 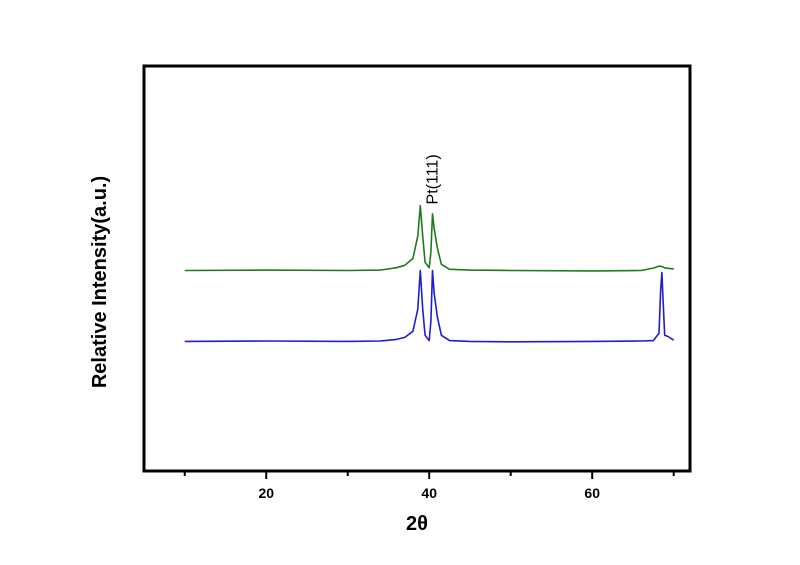 I want to click on x-axis-ticks: 20 40 60, so click(x=429, y=486).